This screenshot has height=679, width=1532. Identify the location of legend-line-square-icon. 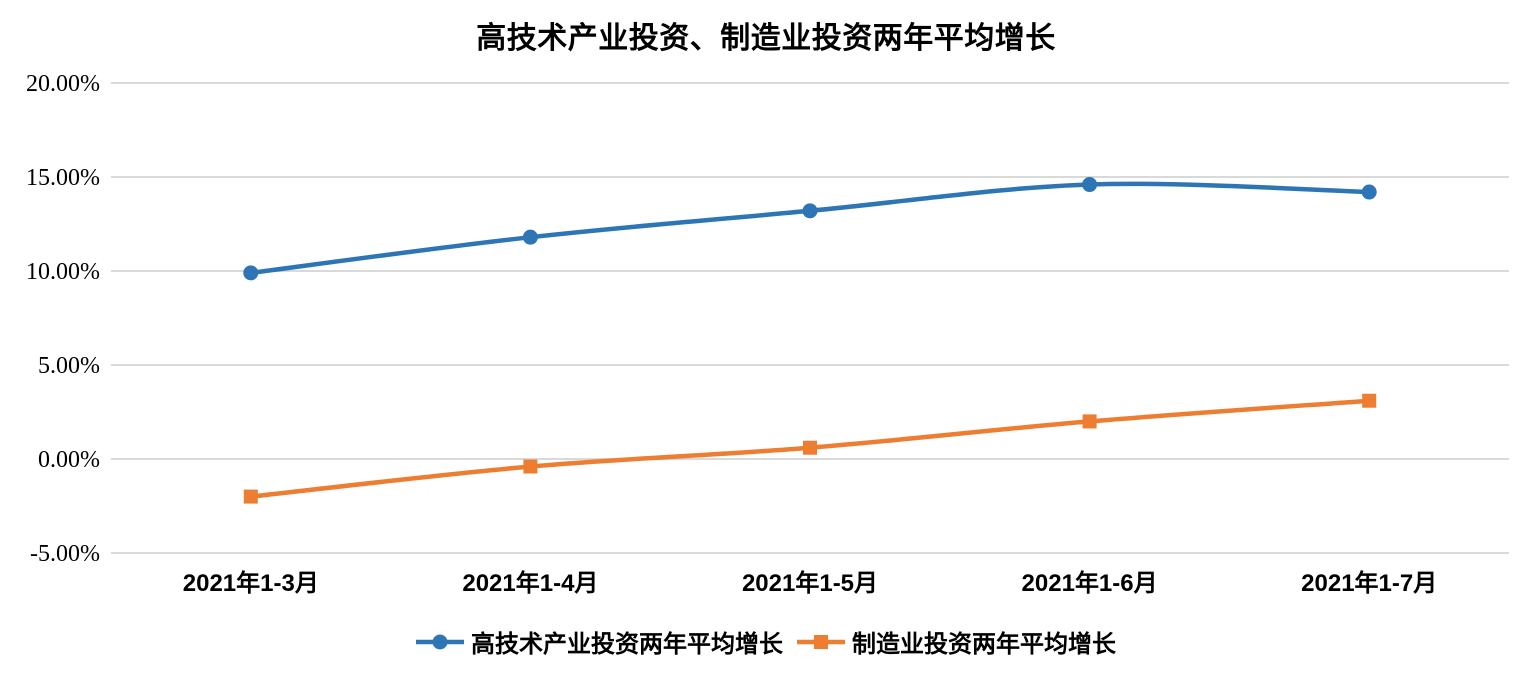
(821, 642).